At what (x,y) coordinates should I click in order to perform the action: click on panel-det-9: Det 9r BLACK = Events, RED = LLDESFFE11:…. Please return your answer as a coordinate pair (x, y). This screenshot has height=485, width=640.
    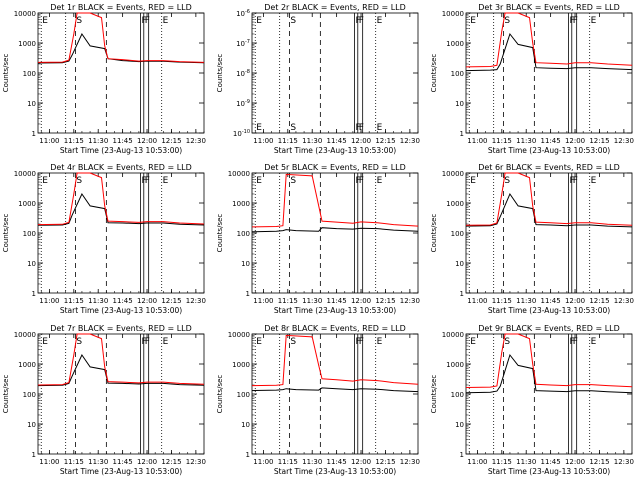
    Looking at the image, I should click on (532, 400).